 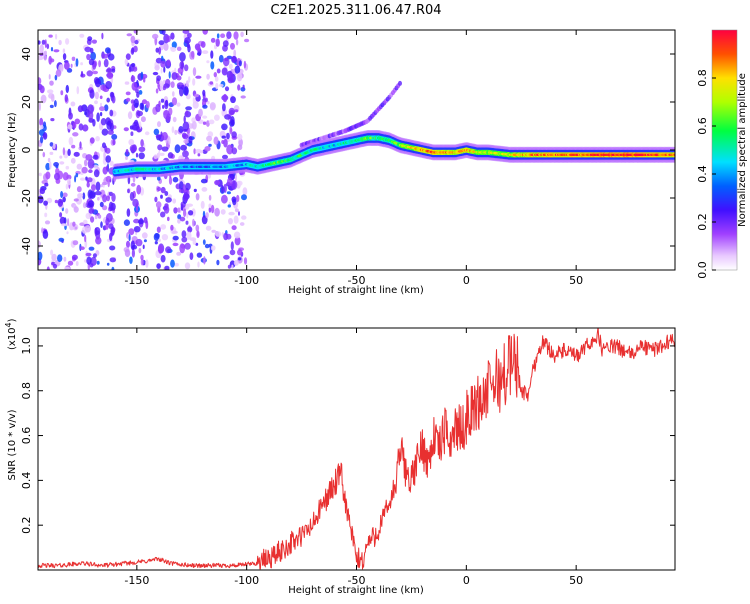 What do you see at coordinates (356, 290) in the screenshot?
I see `spectrogram-xlabel: Height of straight line (km)` at bounding box center [356, 290].